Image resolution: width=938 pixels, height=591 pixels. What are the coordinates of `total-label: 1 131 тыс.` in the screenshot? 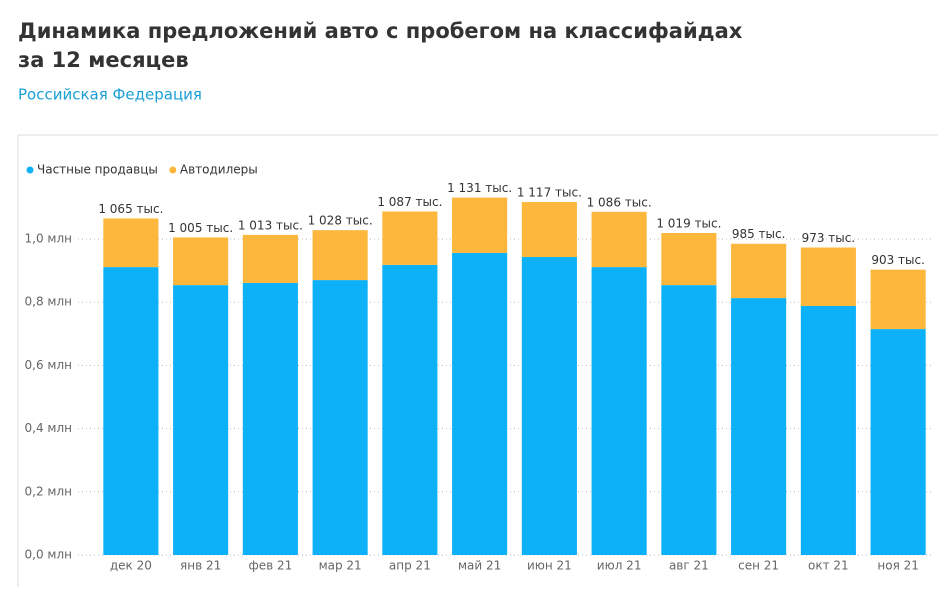 It's located at (479, 188).